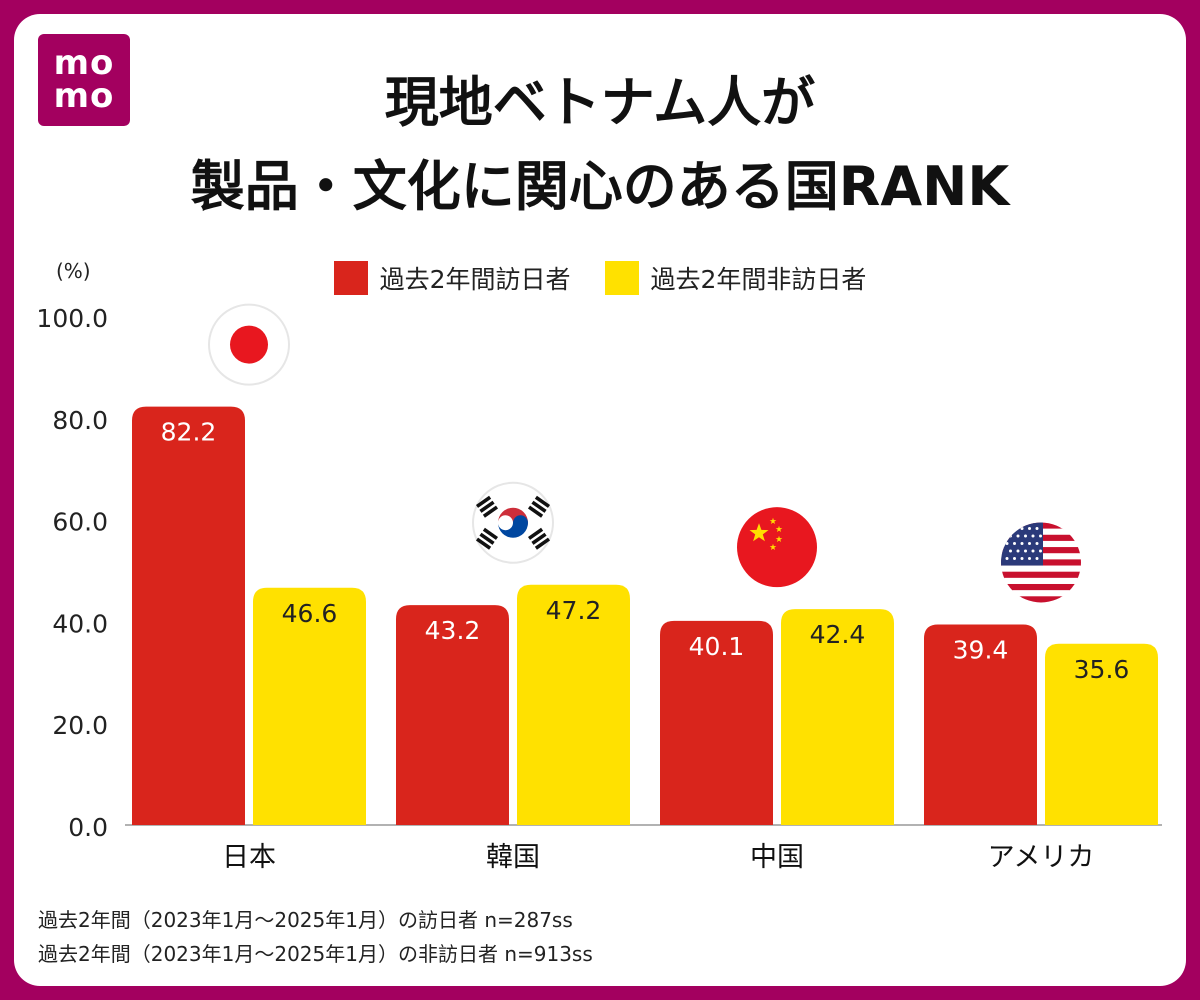  I want to click on data-label: 47.2, so click(574, 610).